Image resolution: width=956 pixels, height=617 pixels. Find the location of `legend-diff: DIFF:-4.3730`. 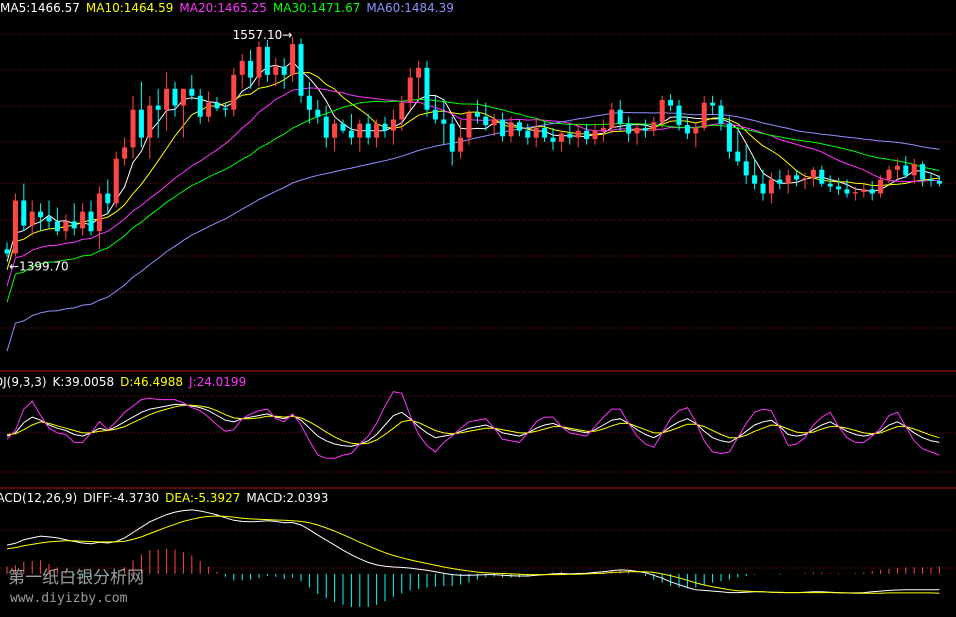

legend-diff: DIFF:-4.3730 is located at coordinates (121, 498).